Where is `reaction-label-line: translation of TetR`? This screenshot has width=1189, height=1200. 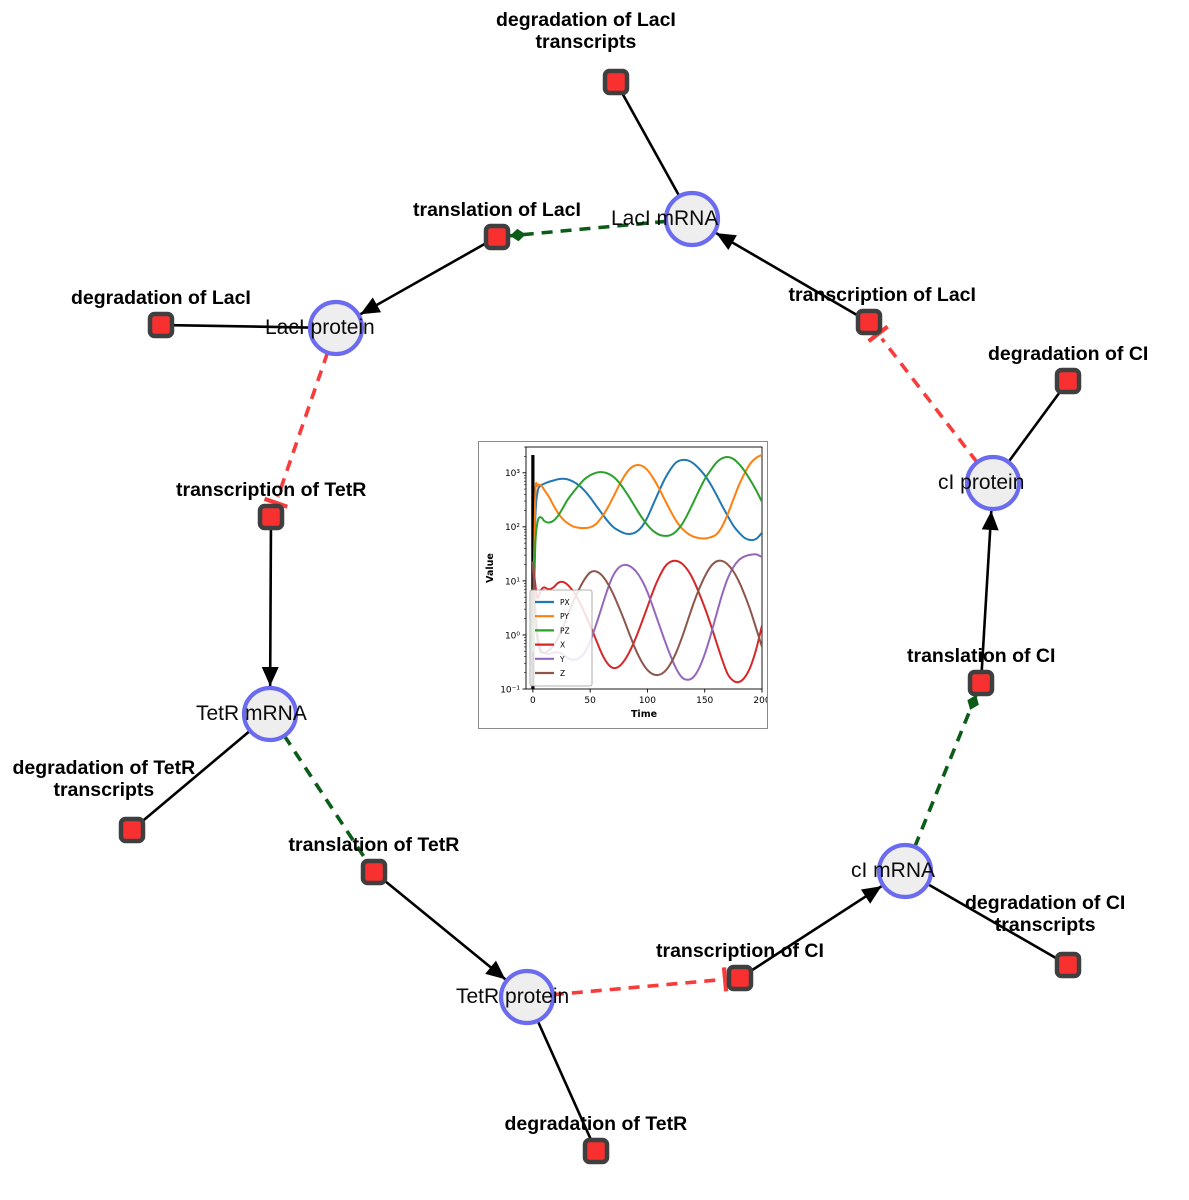 reaction-label-line: translation of TetR is located at coordinates (374, 845).